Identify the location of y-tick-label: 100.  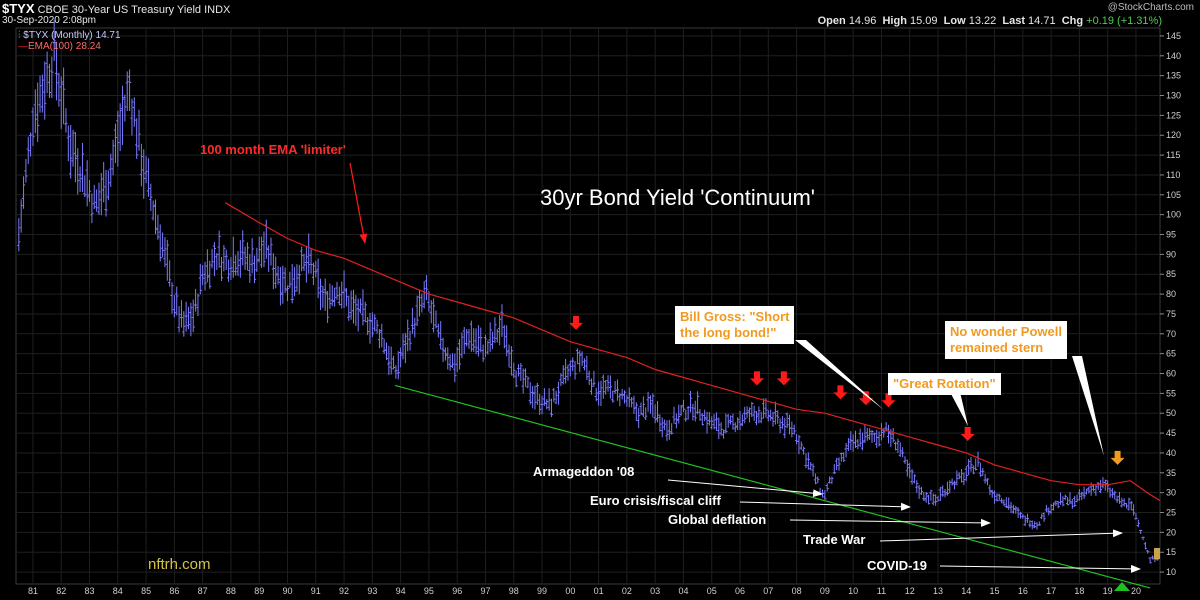
(1173, 215).